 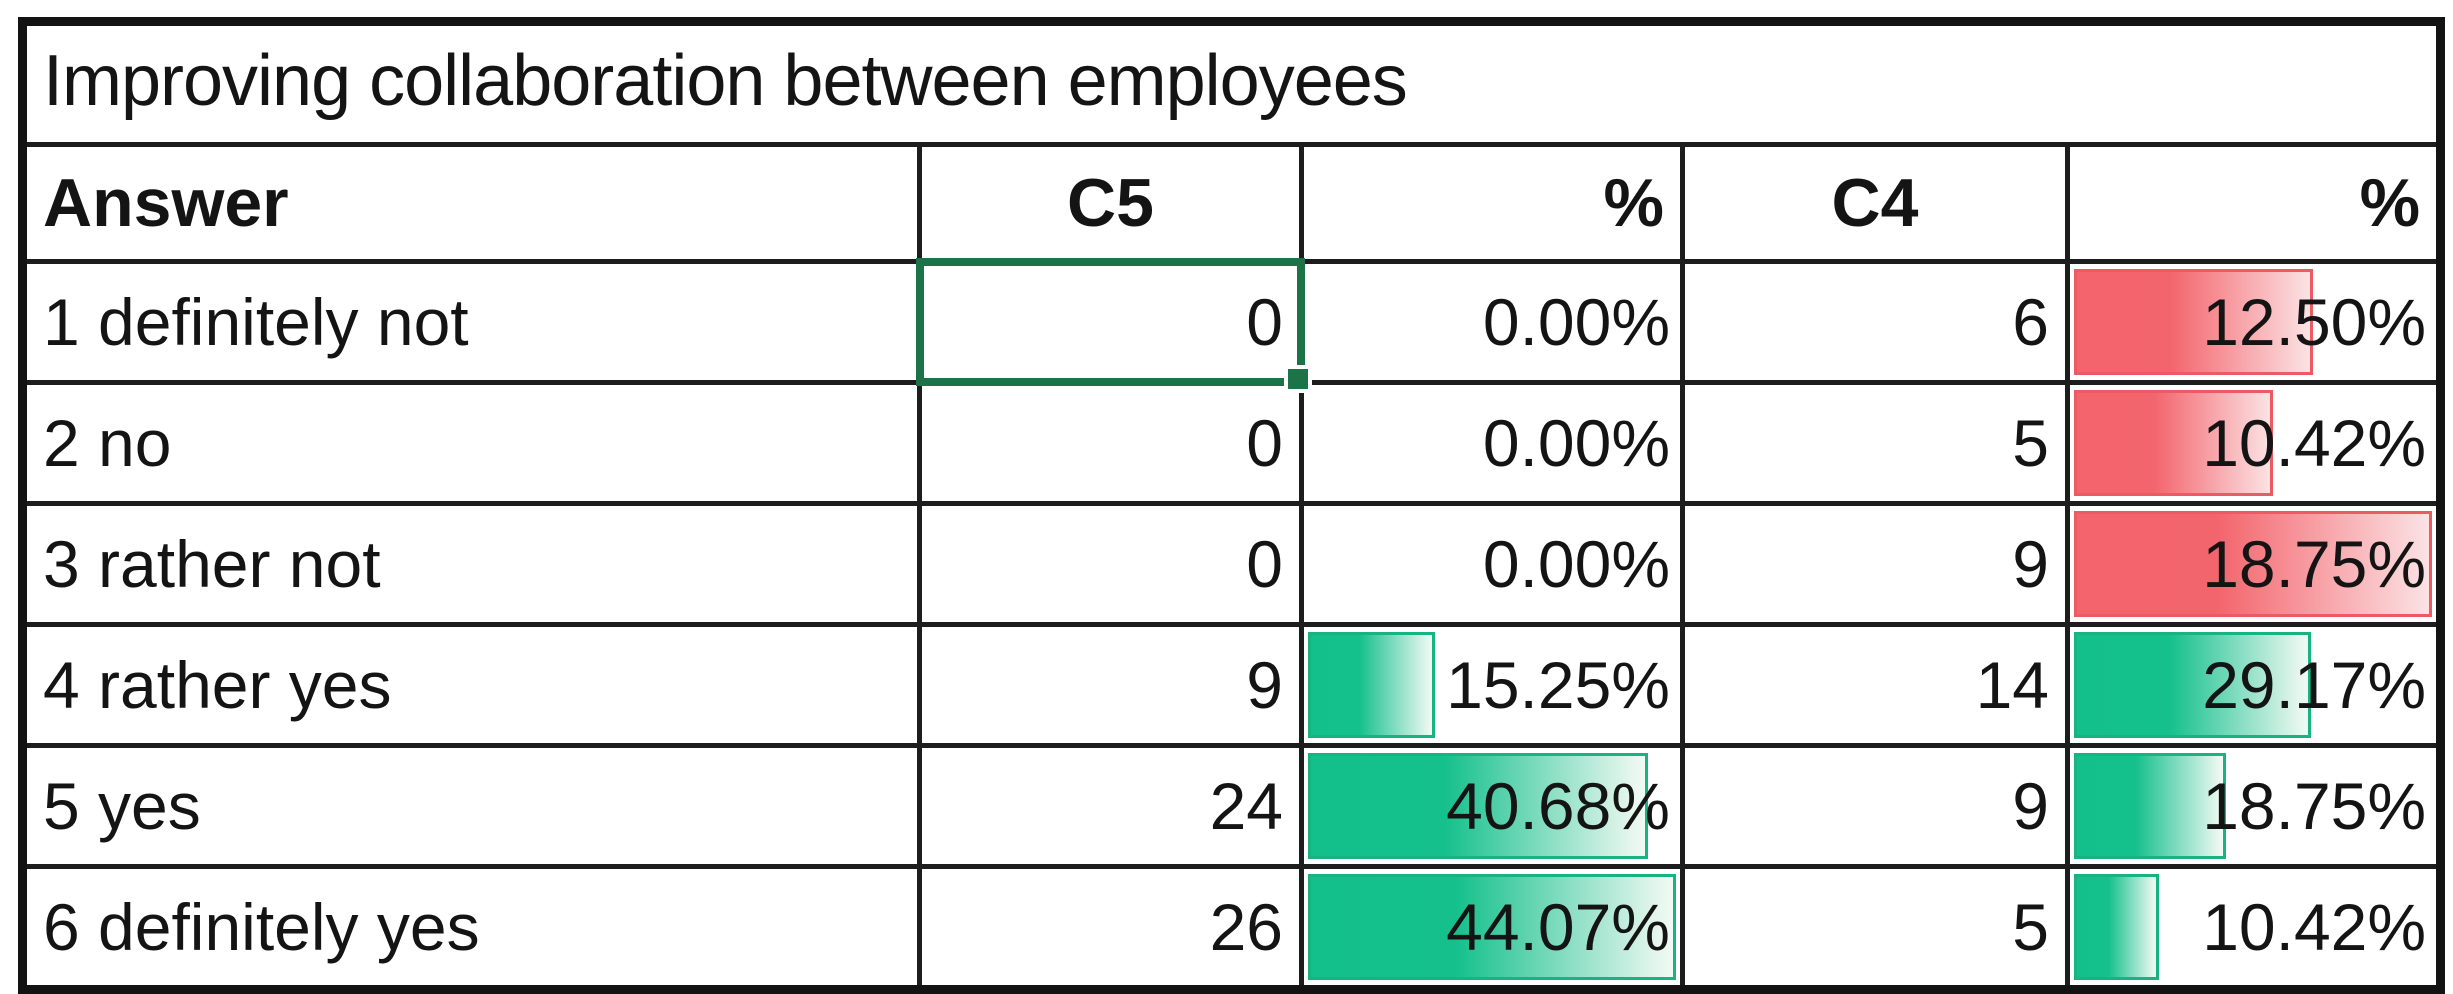 I want to click on fill-handle, so click(x=1298, y=379).